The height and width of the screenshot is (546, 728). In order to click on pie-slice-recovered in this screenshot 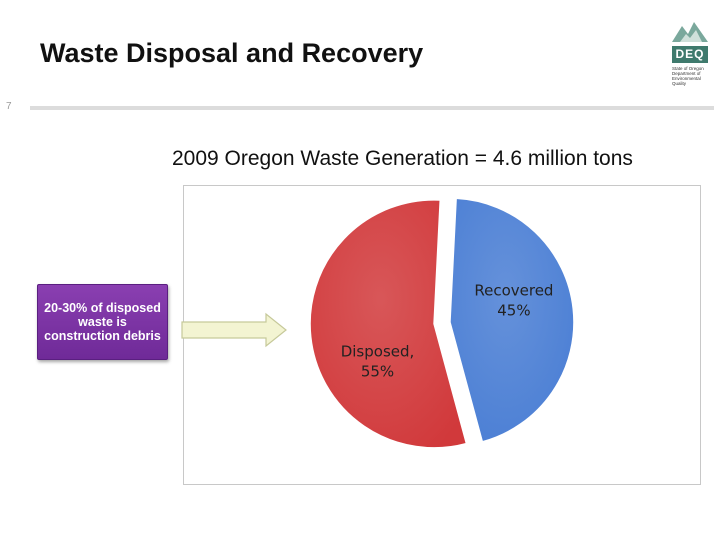, I will do `click(512, 320)`.